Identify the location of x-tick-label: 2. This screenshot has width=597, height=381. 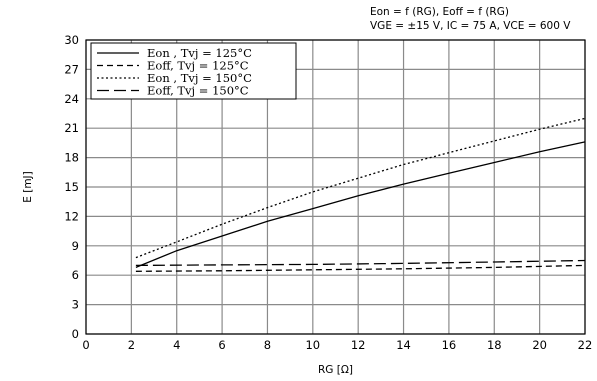
(131, 345).